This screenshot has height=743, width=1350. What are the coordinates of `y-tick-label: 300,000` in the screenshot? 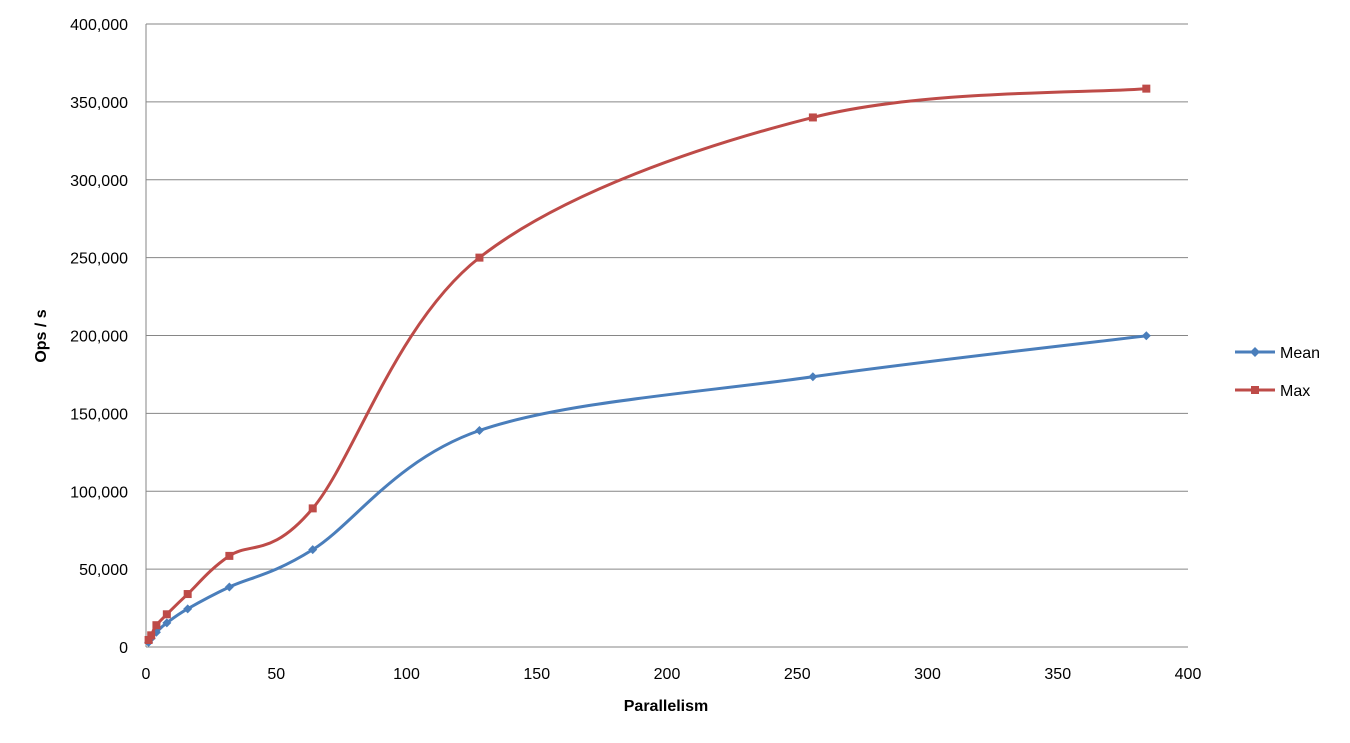 It's located at (99, 181).